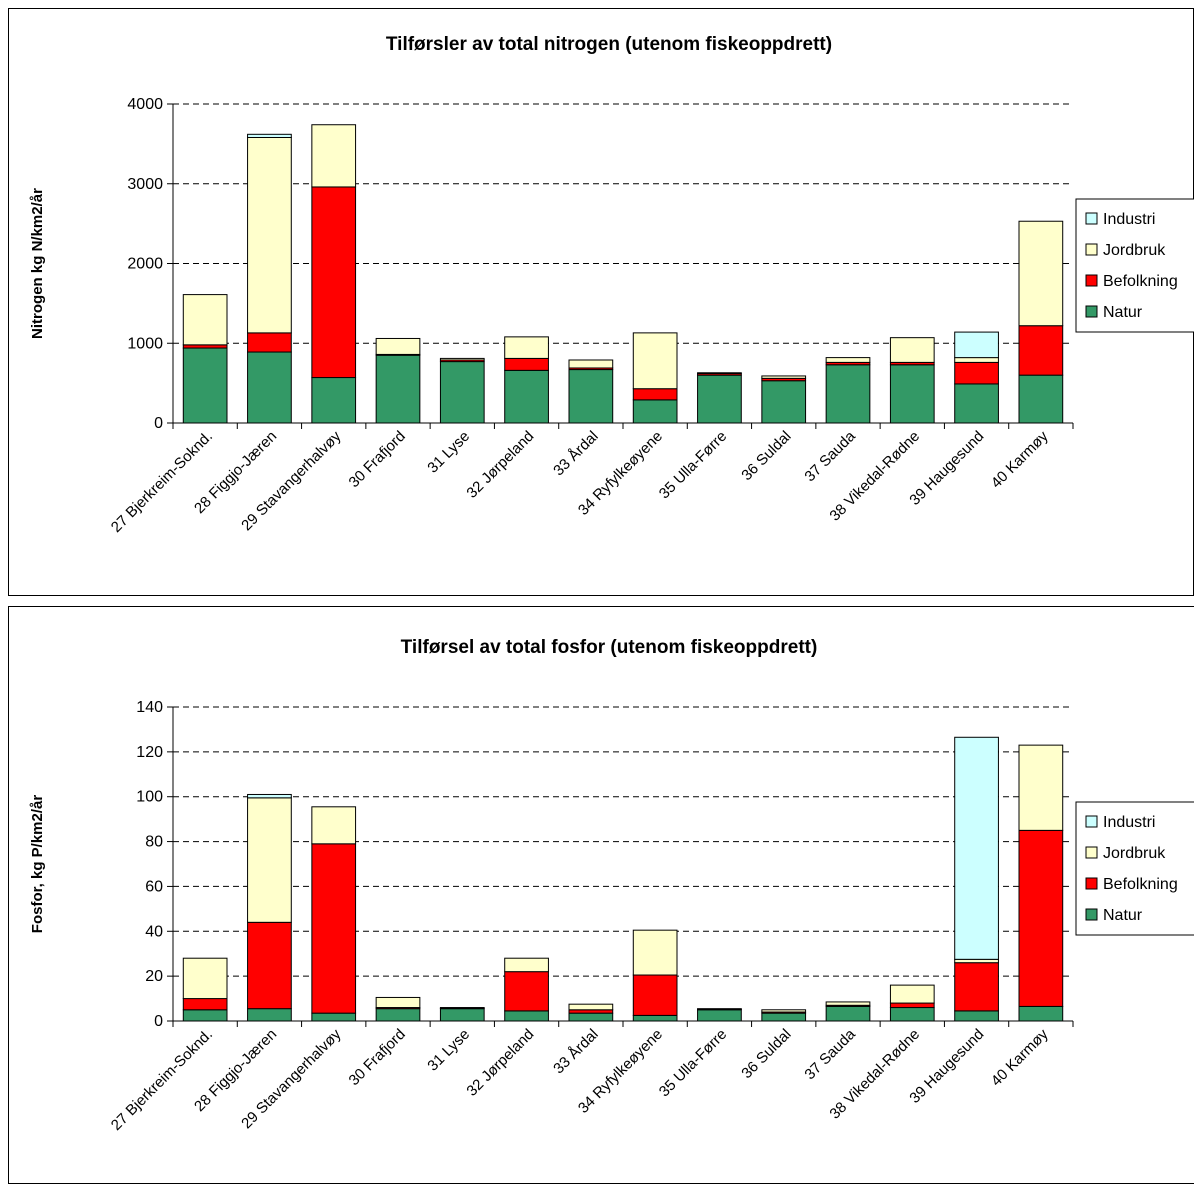 This screenshot has width=1194, height=1191. I want to click on phosphorus-legend-label-befolkning: Befolkning, so click(1140, 884).